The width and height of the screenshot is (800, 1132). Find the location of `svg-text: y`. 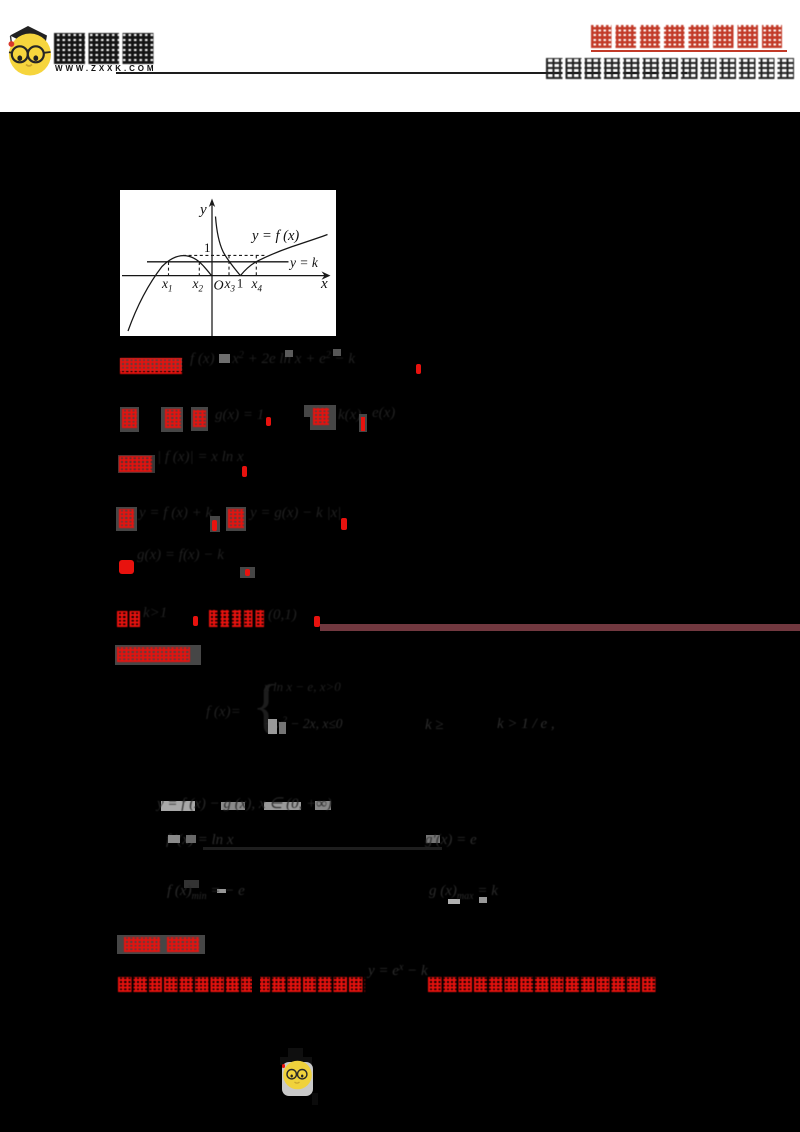

svg-text: y is located at coordinates (202, 210).